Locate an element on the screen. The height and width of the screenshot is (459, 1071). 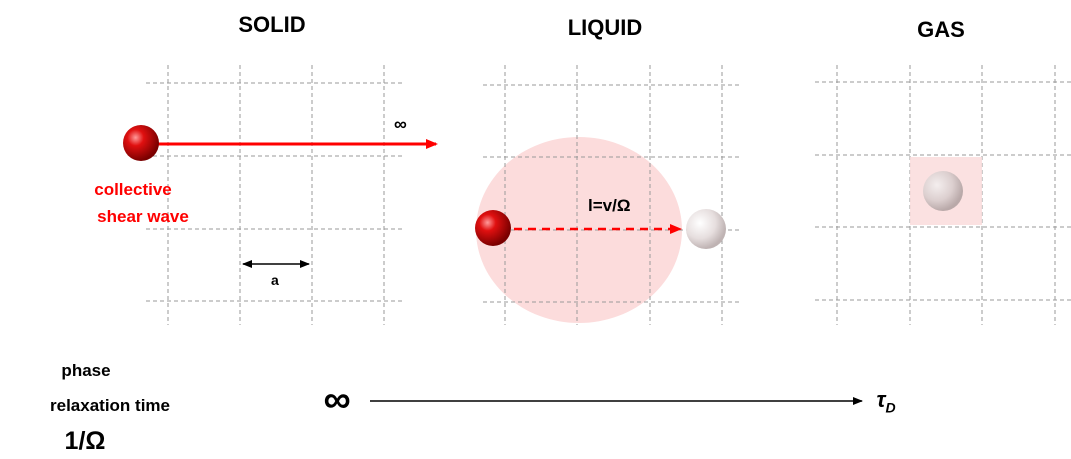
solid-infinity-label: ∞ is located at coordinates (400, 124).